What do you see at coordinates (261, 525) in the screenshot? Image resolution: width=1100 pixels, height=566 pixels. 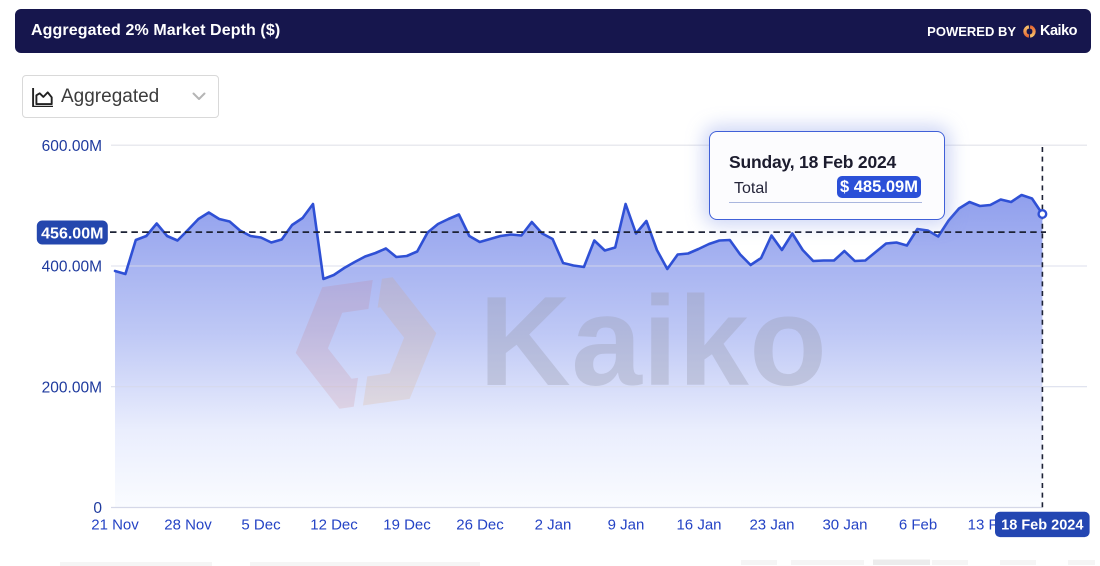 I see `svg-text: 5 Dec` at bounding box center [261, 525].